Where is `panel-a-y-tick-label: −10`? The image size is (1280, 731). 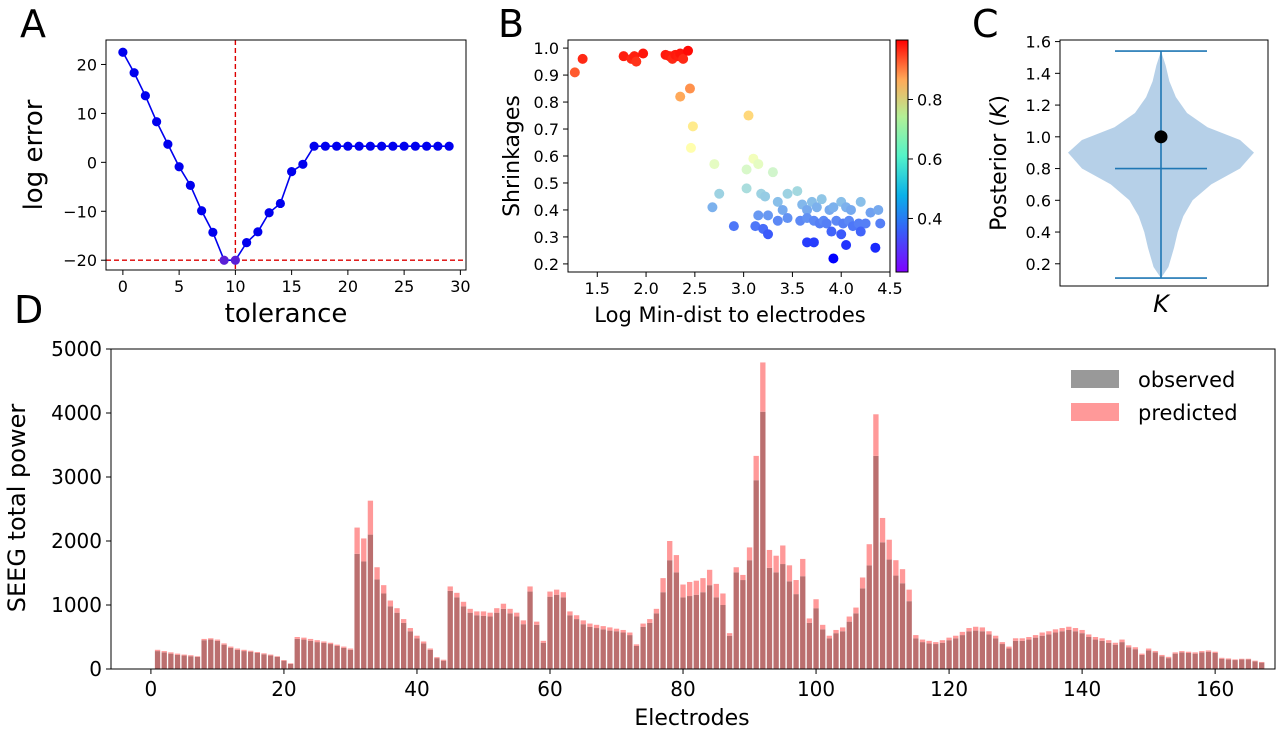
panel-a-y-tick-label: −10 is located at coordinates (80, 211).